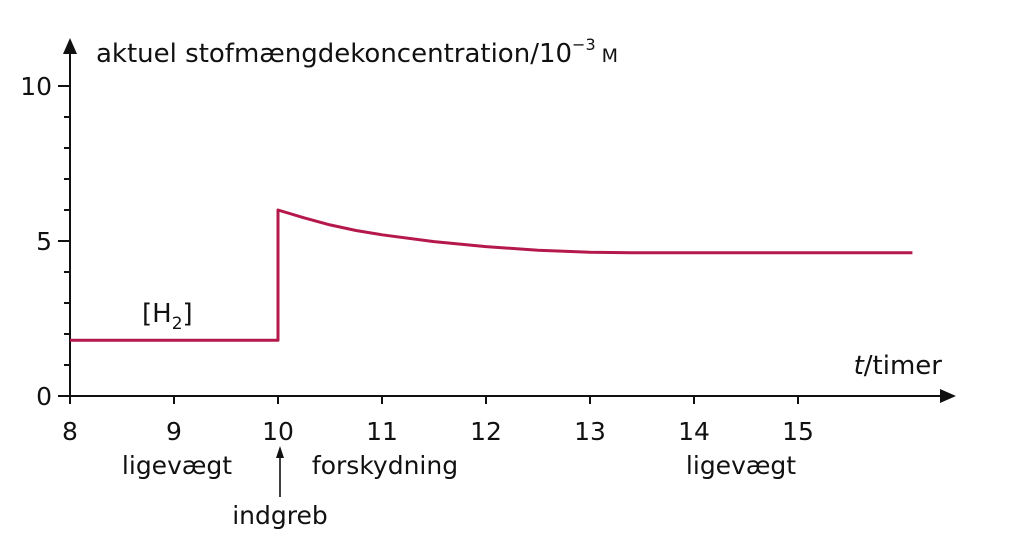 The height and width of the screenshot is (551, 1024). I want to click on series-label-h2: [H2], so click(167, 316).